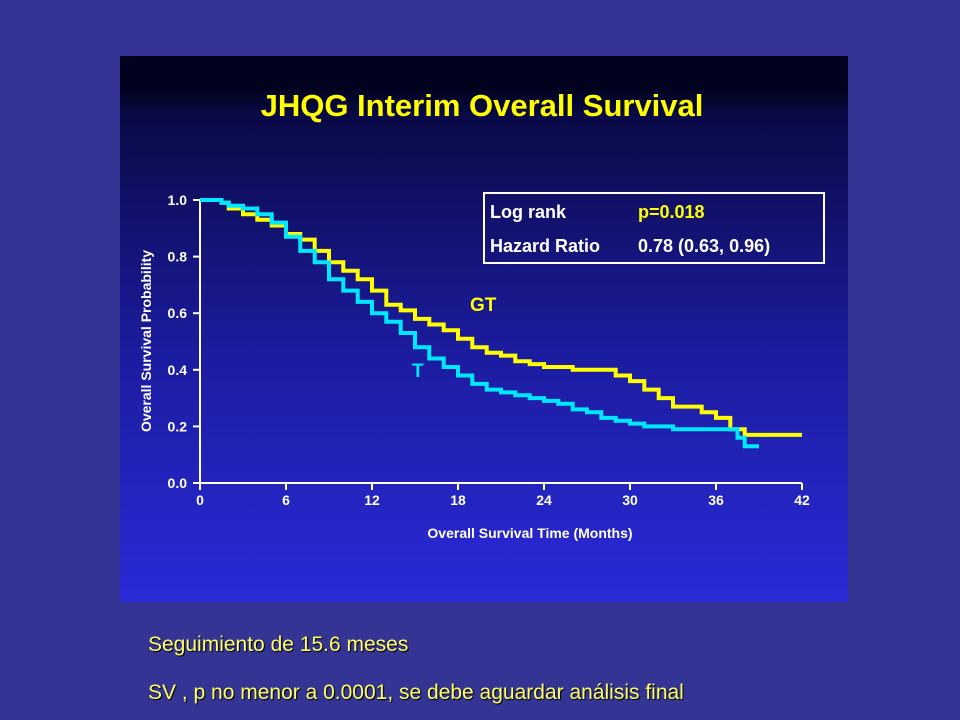 The width and height of the screenshot is (960, 720). Describe the element at coordinates (418, 371) in the screenshot. I see `series-label-t: T` at that location.